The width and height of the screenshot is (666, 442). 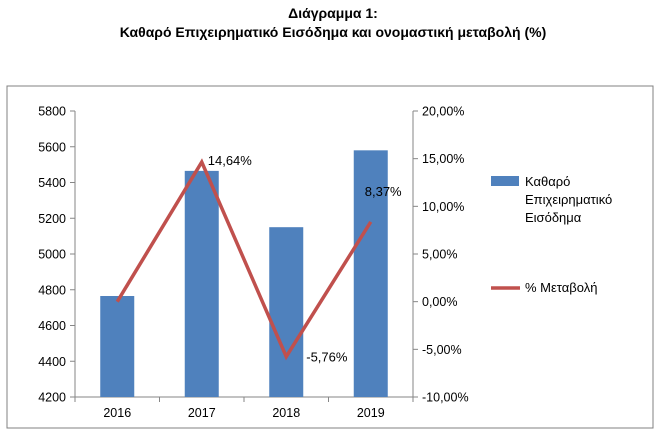 What do you see at coordinates (52, 290) in the screenshot?
I see `y-left-tick-label: 4800` at bounding box center [52, 290].